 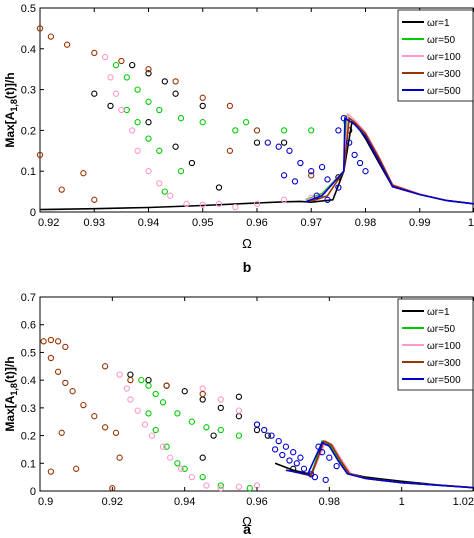 I want to click on panel-label: a, so click(x=247, y=529).